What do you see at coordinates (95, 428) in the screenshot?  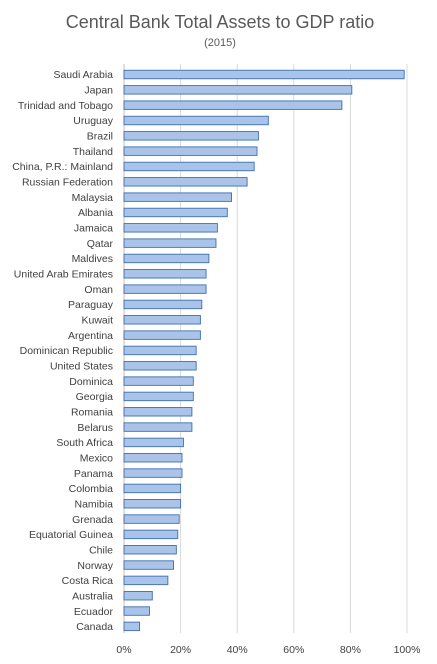 I see `category-label: Belarus` at bounding box center [95, 428].